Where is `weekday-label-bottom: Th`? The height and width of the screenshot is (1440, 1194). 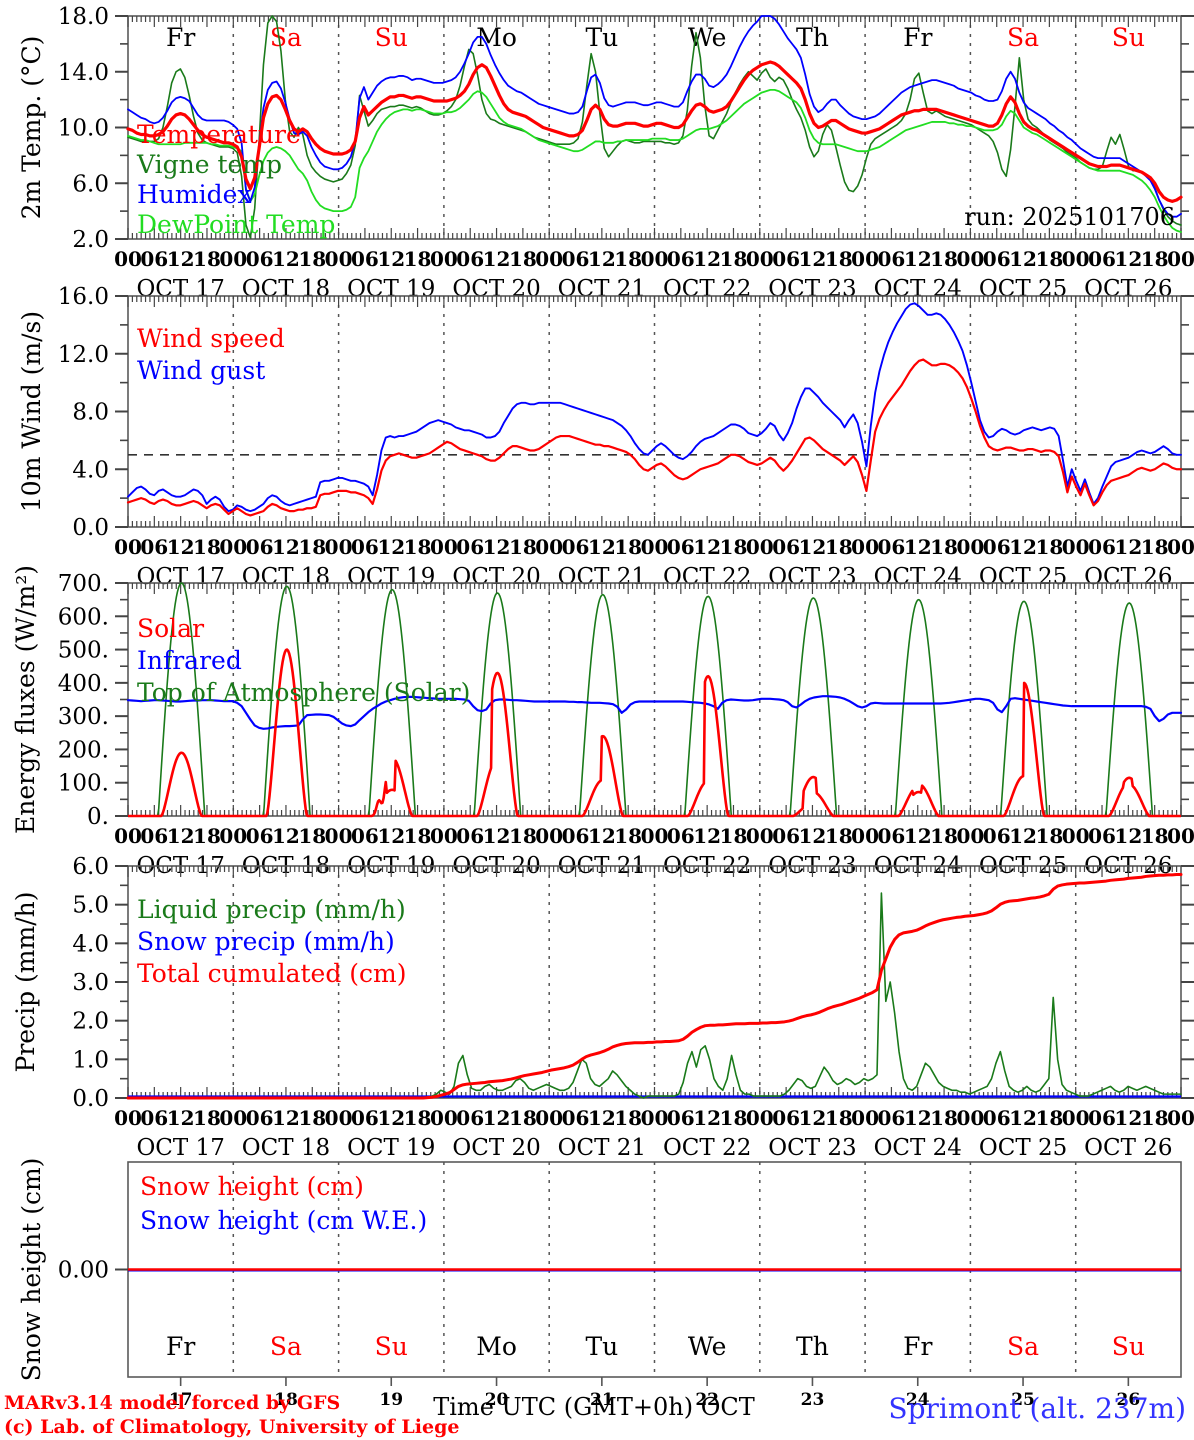
weekday-label-bottom: Th is located at coordinates (812, 1346).